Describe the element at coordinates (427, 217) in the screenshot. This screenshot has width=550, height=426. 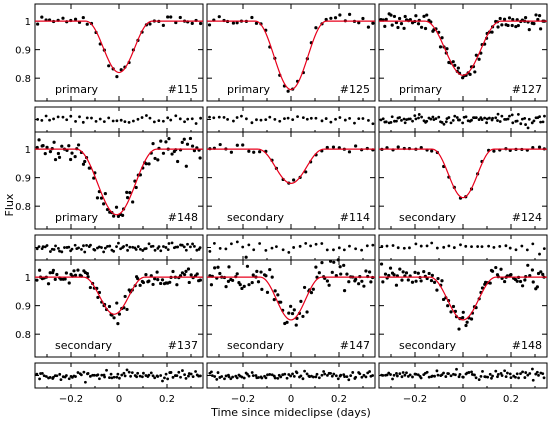
I see `panel-label: secondary` at that location.